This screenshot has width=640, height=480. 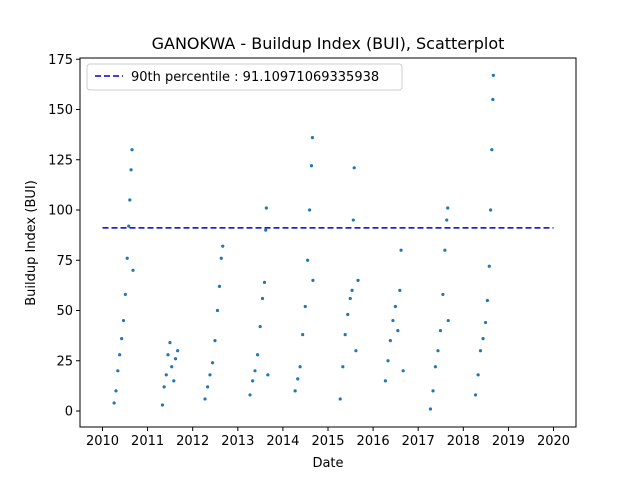 What do you see at coordinates (255, 77) in the screenshot?
I see `legend-label: 90th percentile : 91.10971069335938` at bounding box center [255, 77].